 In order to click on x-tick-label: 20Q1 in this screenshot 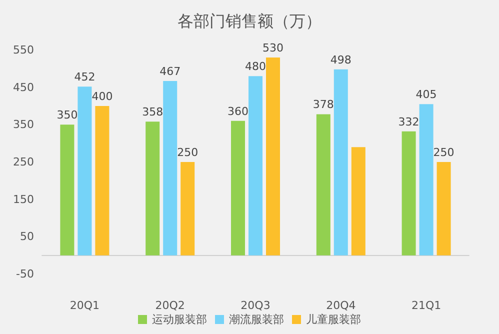, I will do `click(85, 305)`.